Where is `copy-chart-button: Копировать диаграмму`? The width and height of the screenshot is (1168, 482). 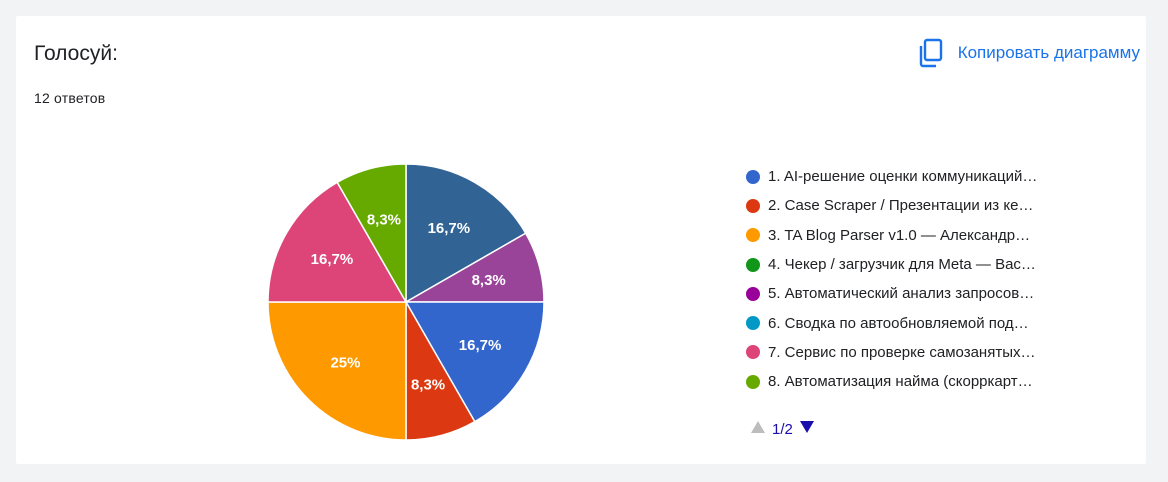
copy-chart-button: Копировать диаграмму is located at coordinates (1029, 53).